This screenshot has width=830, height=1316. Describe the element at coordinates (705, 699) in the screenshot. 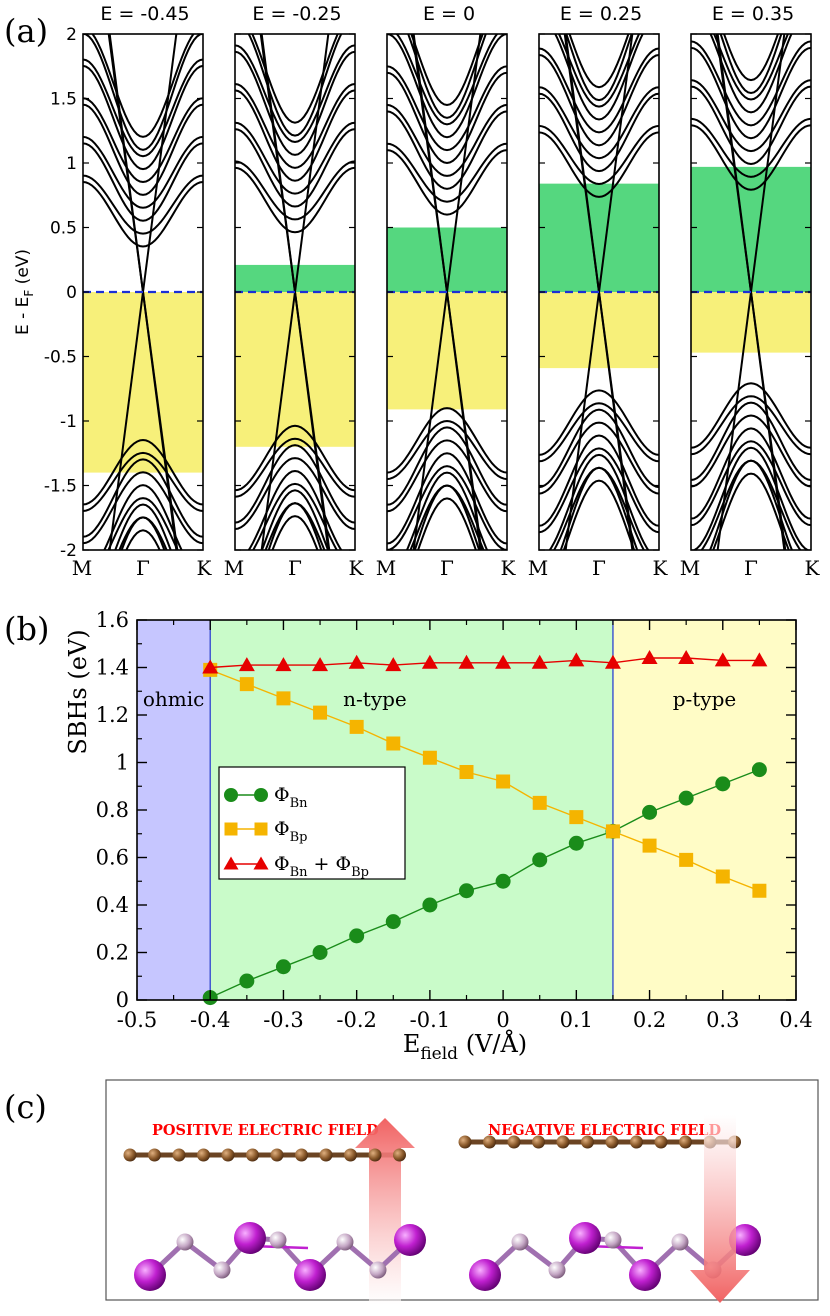

I see `region-label: p-type` at that location.